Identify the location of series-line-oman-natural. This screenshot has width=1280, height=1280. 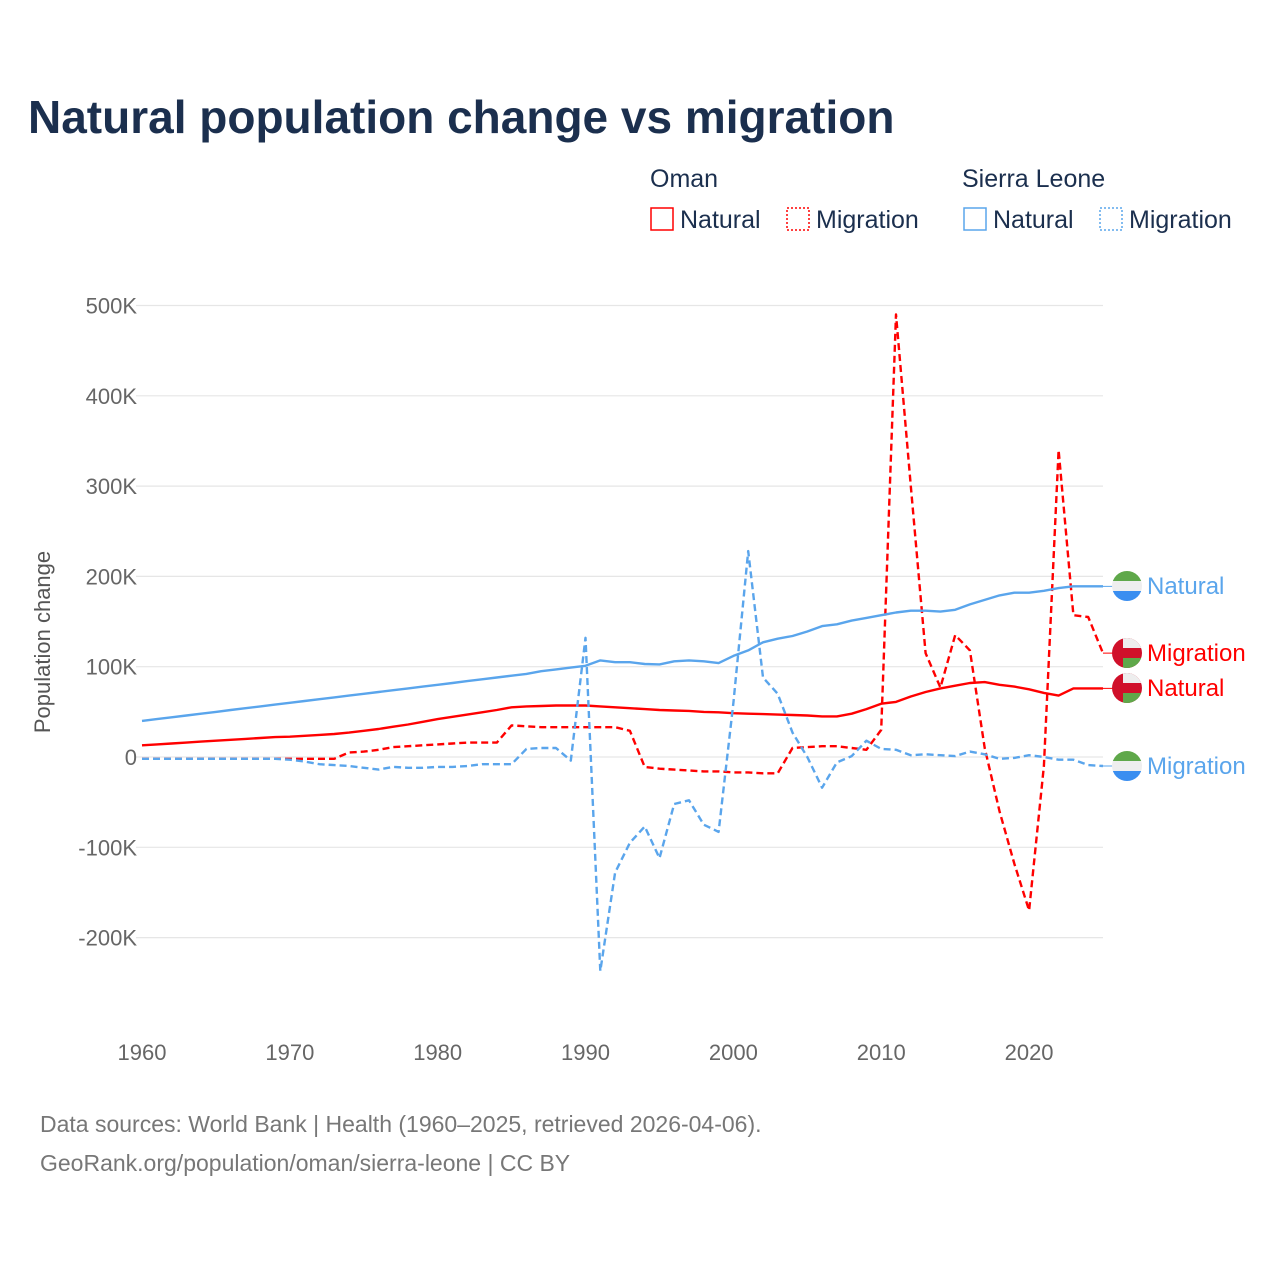
(622, 713).